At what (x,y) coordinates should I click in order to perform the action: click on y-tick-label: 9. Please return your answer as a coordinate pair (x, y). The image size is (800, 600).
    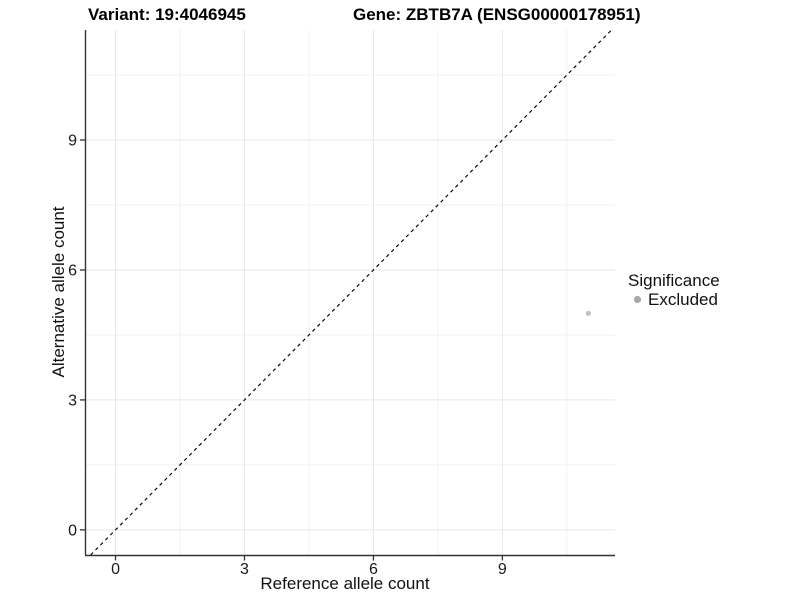
    Looking at the image, I should click on (72, 141).